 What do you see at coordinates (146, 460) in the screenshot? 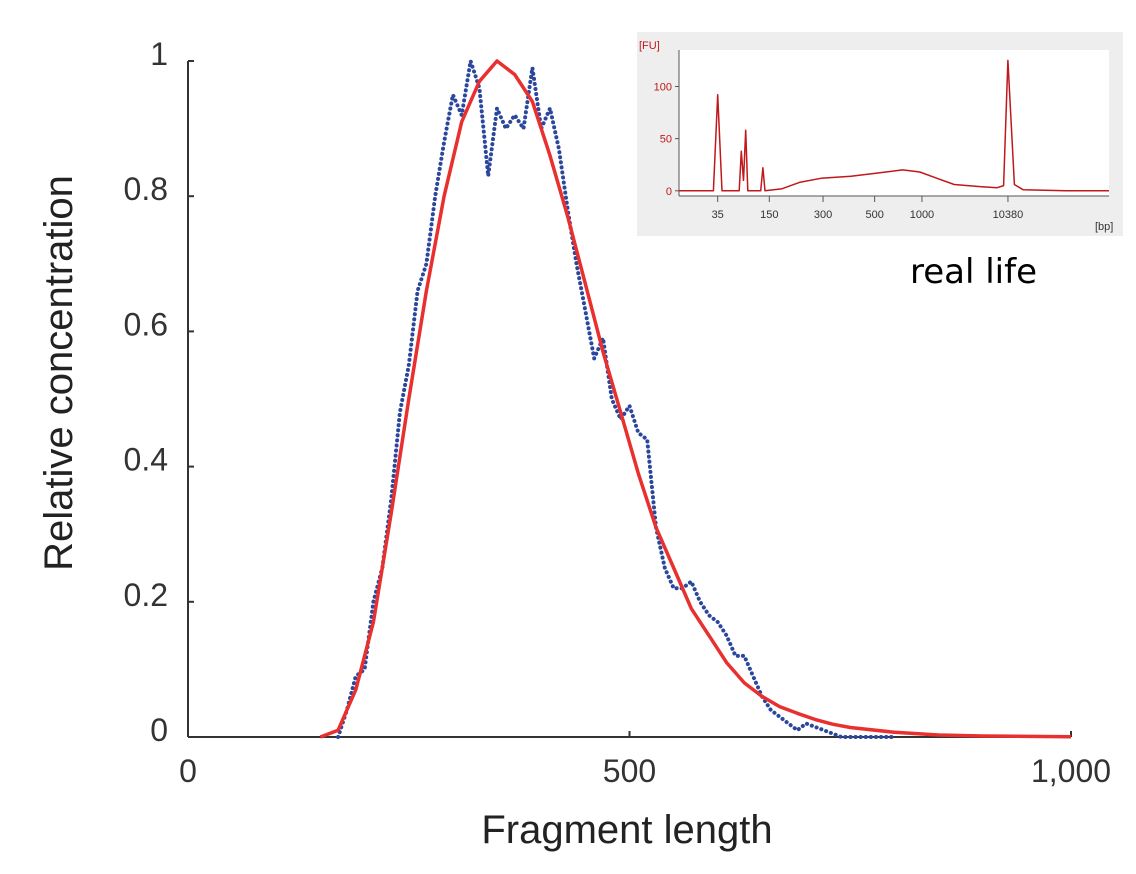
I see `y-tick-label: 0.4` at bounding box center [146, 460].